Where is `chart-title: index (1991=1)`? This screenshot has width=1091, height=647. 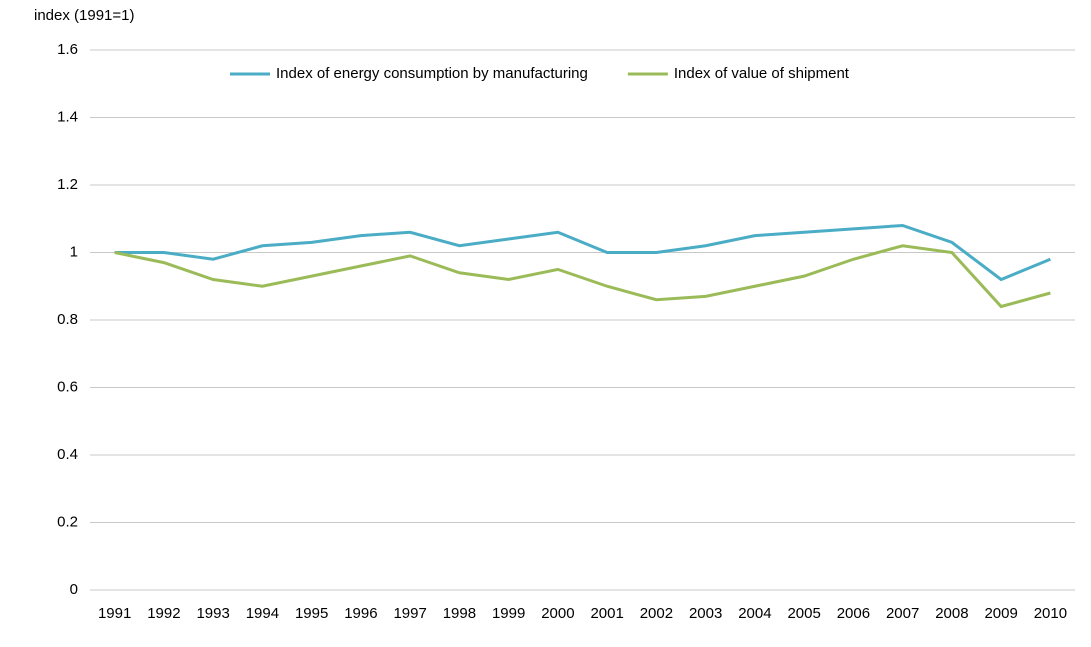
chart-title: index (1991=1) is located at coordinates (84, 15).